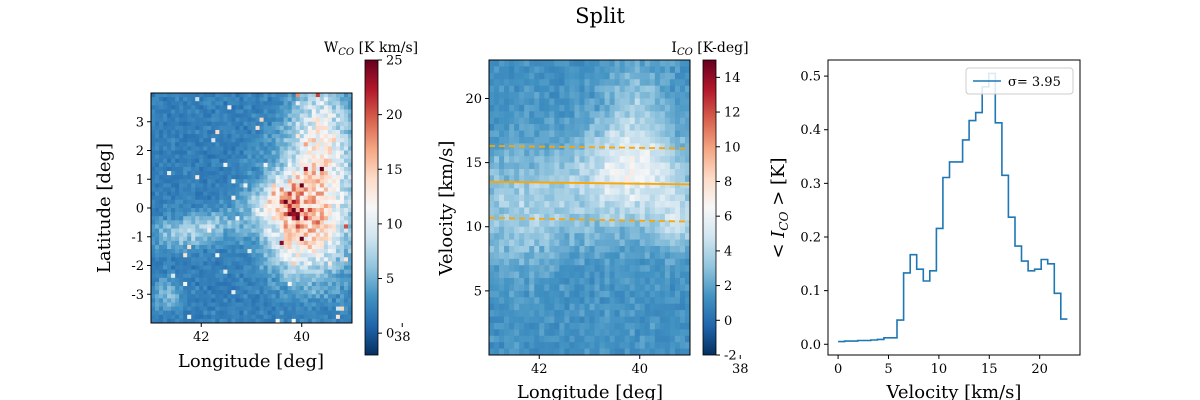  I want to click on map-x-tick-label: 42, so click(201, 337).